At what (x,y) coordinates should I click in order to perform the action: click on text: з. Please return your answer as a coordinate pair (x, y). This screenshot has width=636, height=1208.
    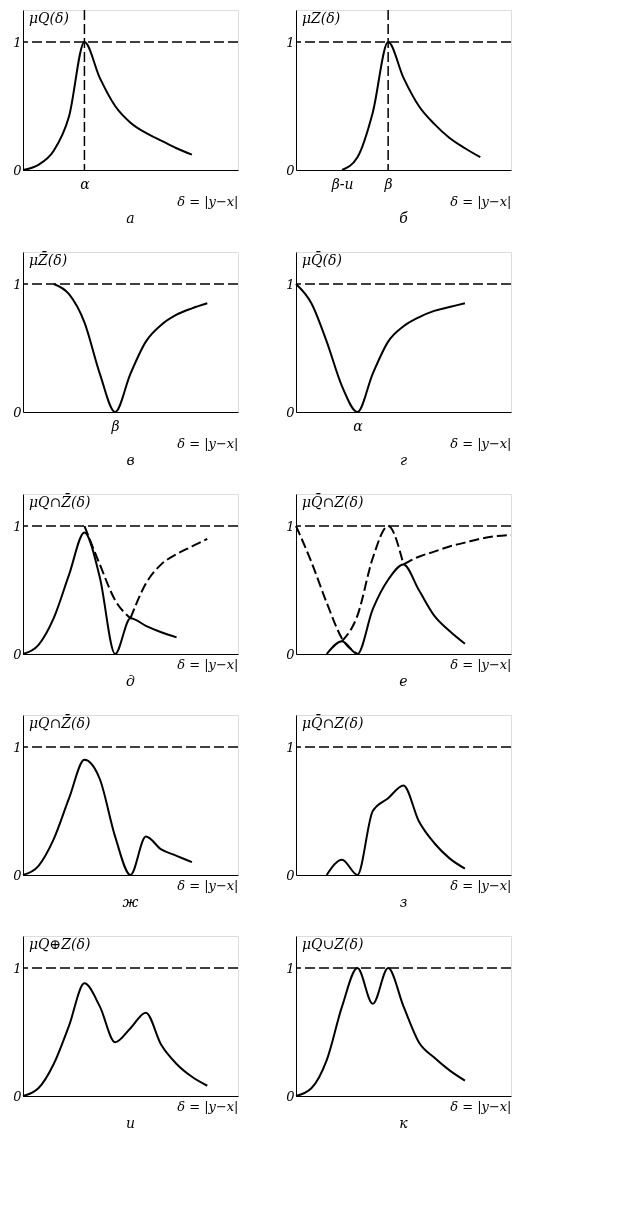
    Looking at the image, I should click on (403, 902).